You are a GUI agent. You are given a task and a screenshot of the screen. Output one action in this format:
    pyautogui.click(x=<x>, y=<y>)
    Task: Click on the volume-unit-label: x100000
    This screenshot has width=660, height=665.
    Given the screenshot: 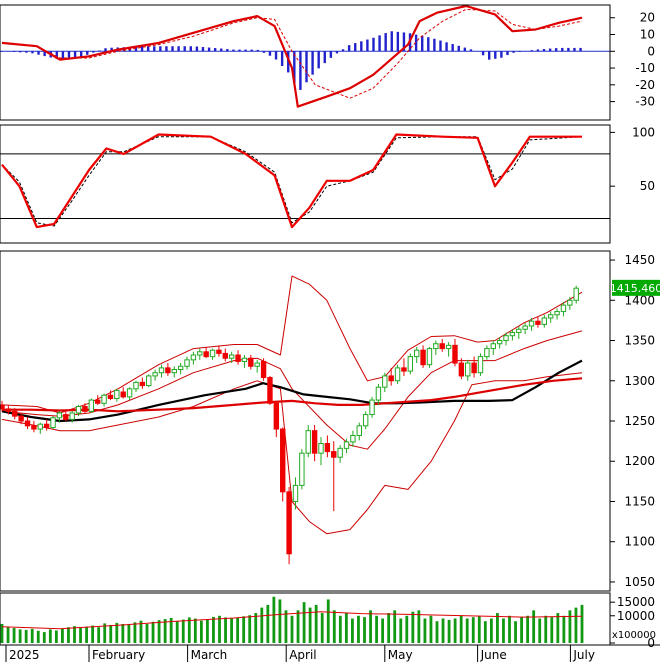 What is the action you would take?
    pyautogui.click(x=634, y=635)
    